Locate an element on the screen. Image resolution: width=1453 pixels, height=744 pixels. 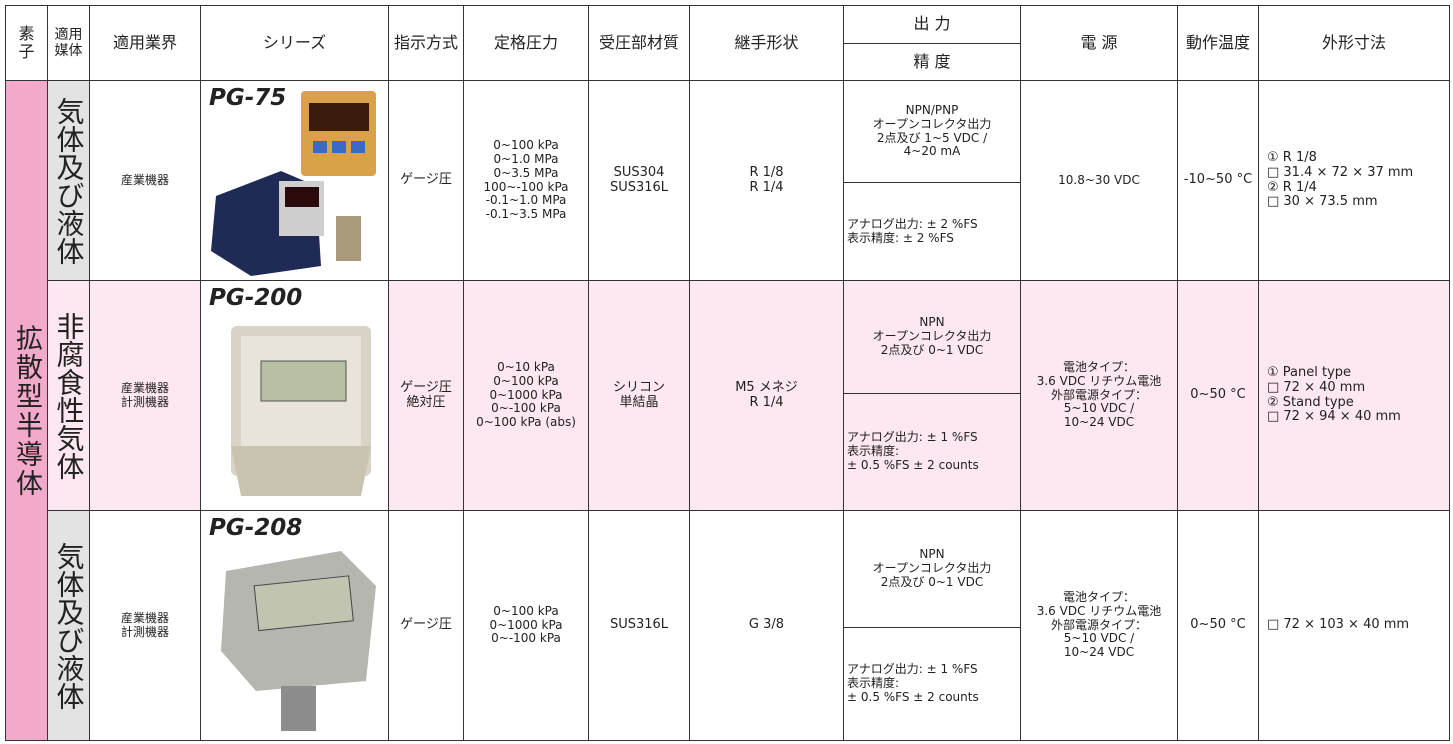
series-cell: PG-75 is located at coordinates (294, 180).